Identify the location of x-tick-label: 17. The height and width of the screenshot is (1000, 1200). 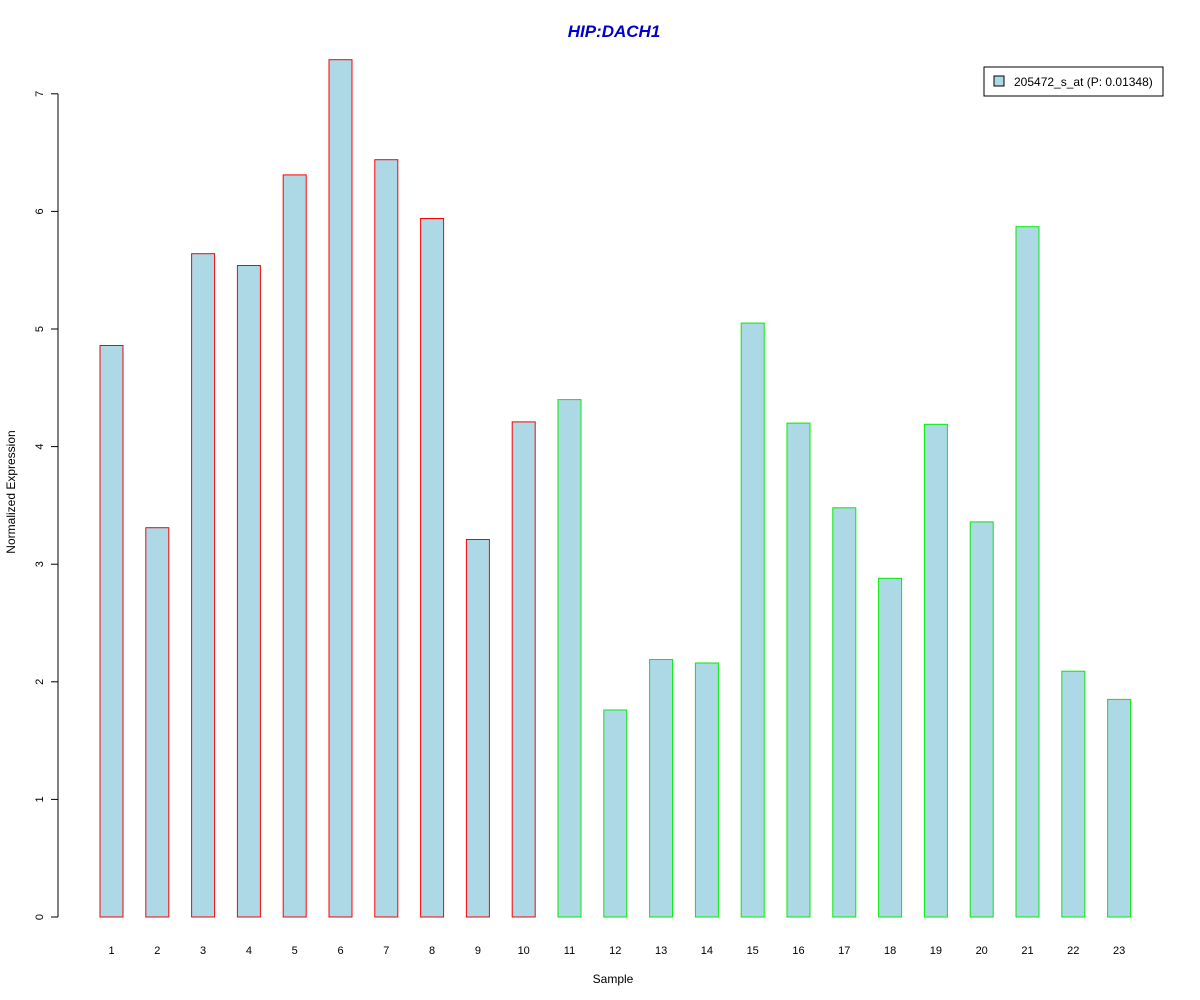
(844, 951).